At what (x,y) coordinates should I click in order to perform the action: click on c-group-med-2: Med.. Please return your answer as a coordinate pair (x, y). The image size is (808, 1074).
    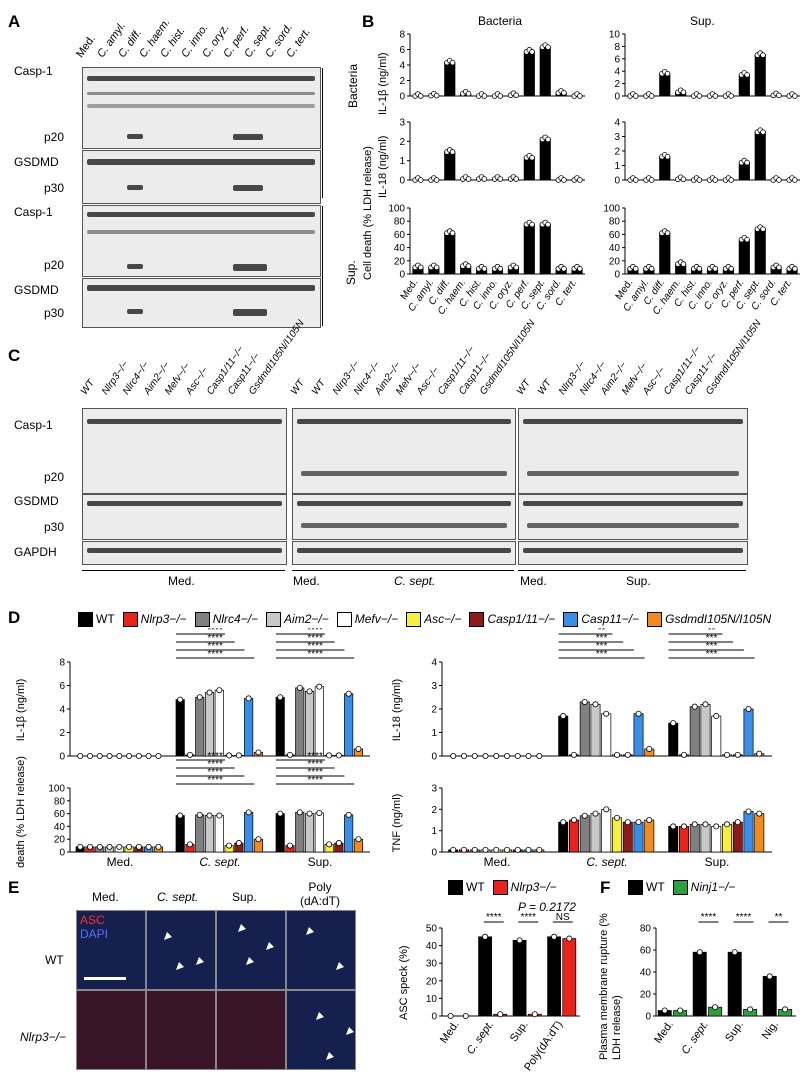
    Looking at the image, I should click on (306, 581).